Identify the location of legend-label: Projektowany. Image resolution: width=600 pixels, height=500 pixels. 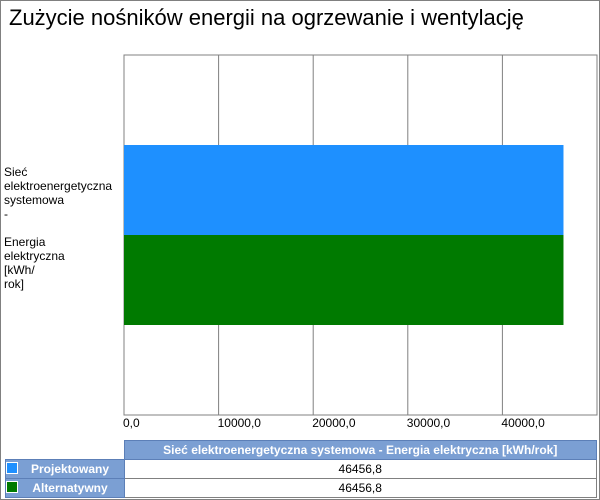
(70, 469).